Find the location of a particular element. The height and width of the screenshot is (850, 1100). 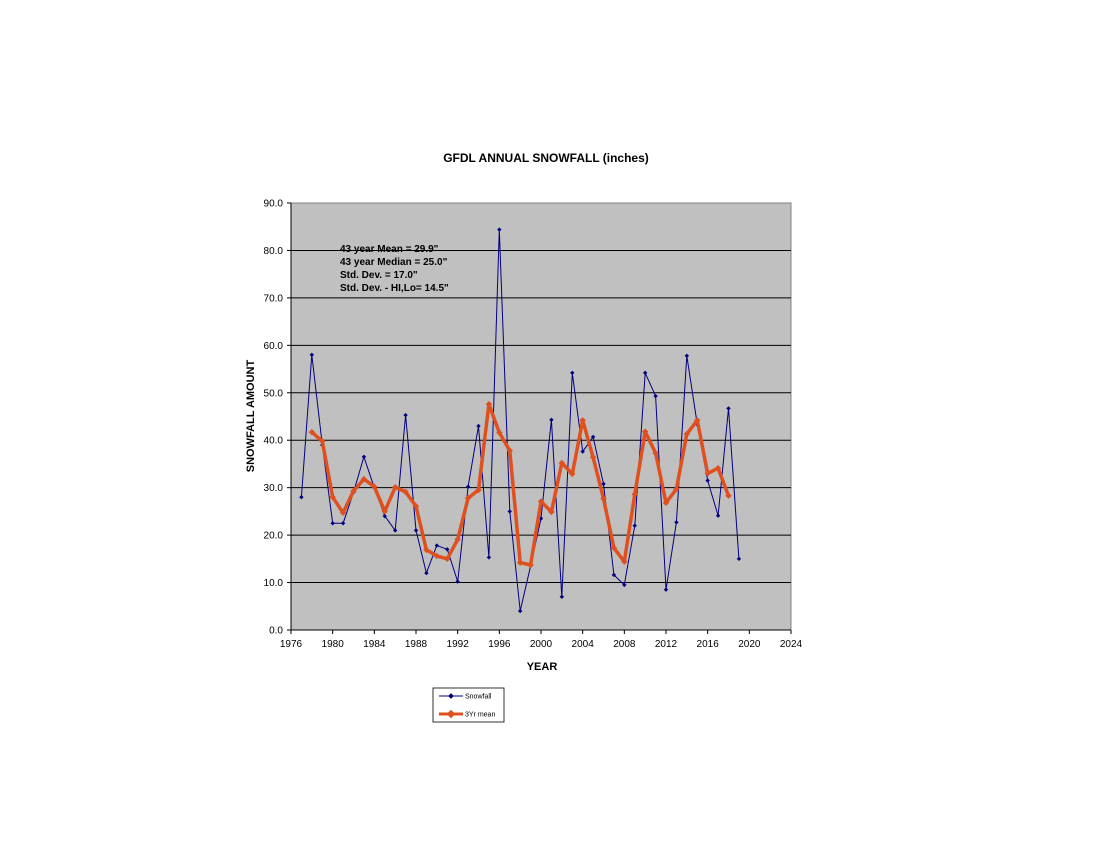

y-tick-label: 80.0 is located at coordinates (274, 251).